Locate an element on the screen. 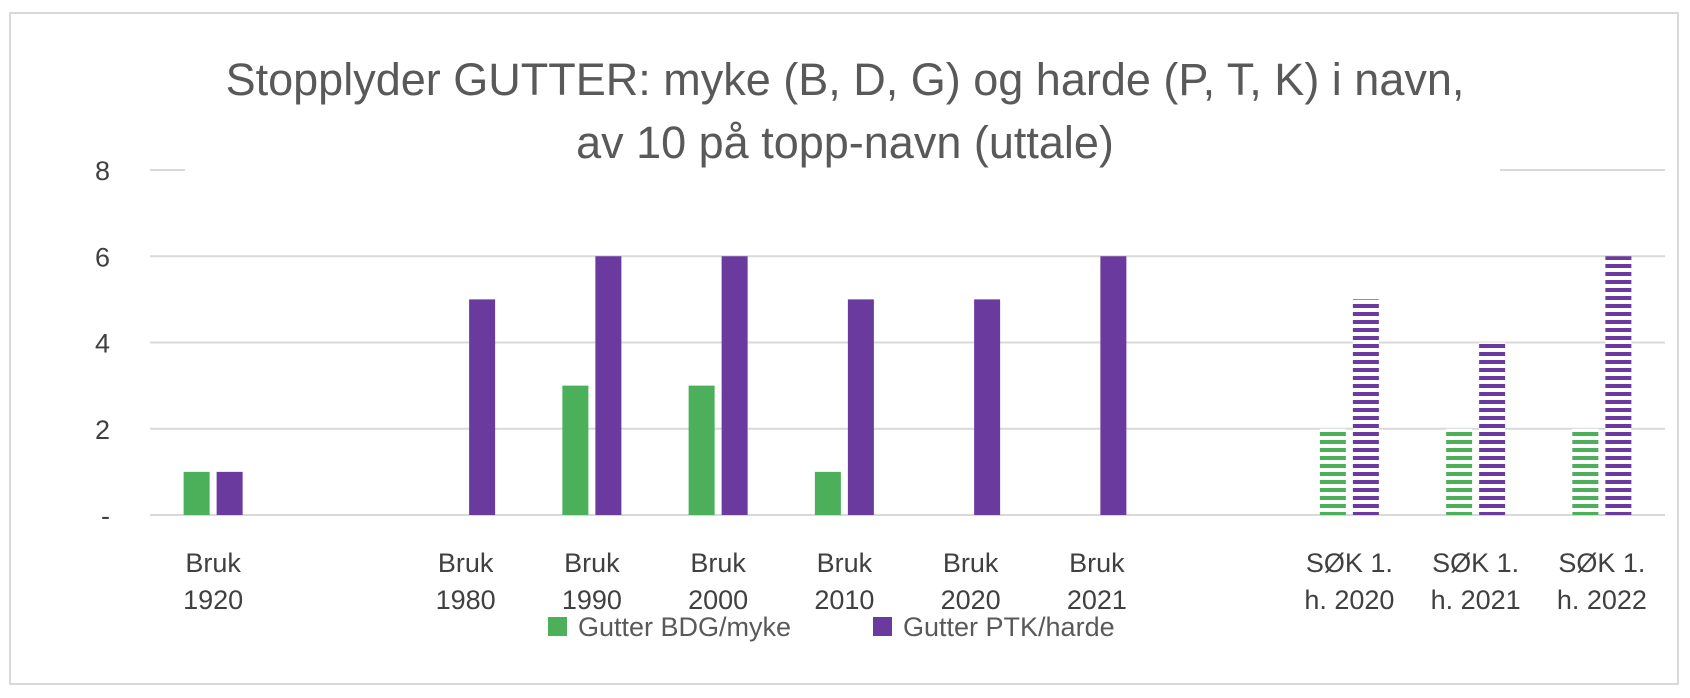 Image resolution: width=1690 pixels, height=698 pixels. y-tick-label: 4 is located at coordinates (102, 344).